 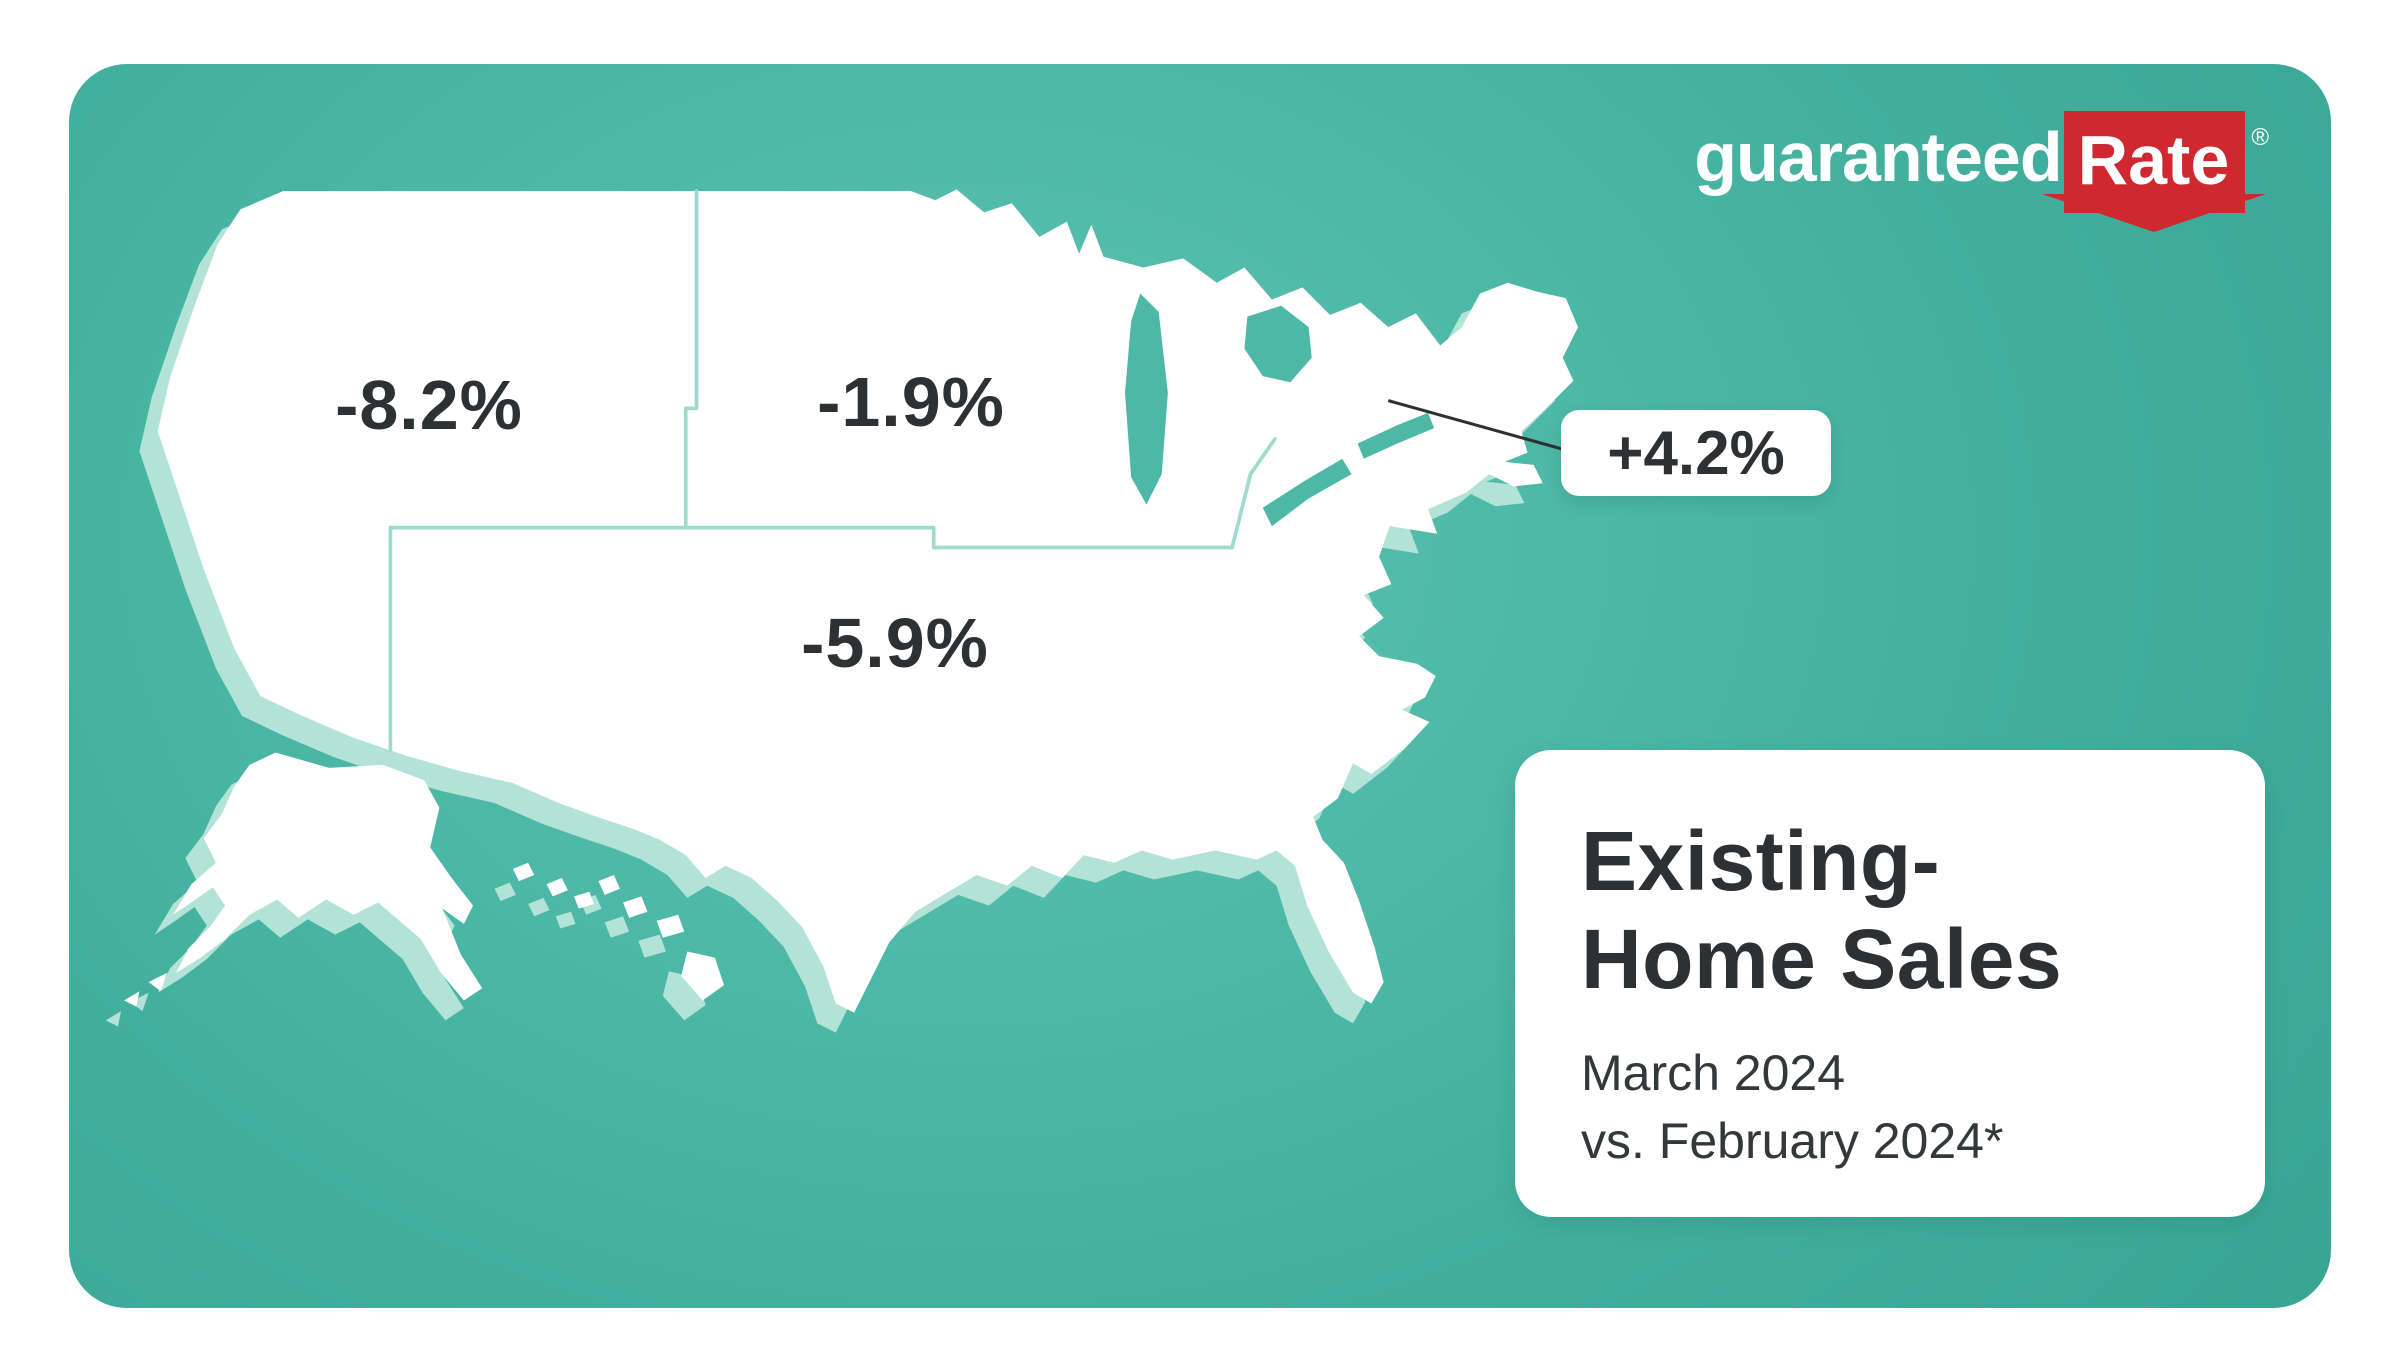 I want to click on logo-text-guaranteed: guaranteed, so click(x=1878, y=157).